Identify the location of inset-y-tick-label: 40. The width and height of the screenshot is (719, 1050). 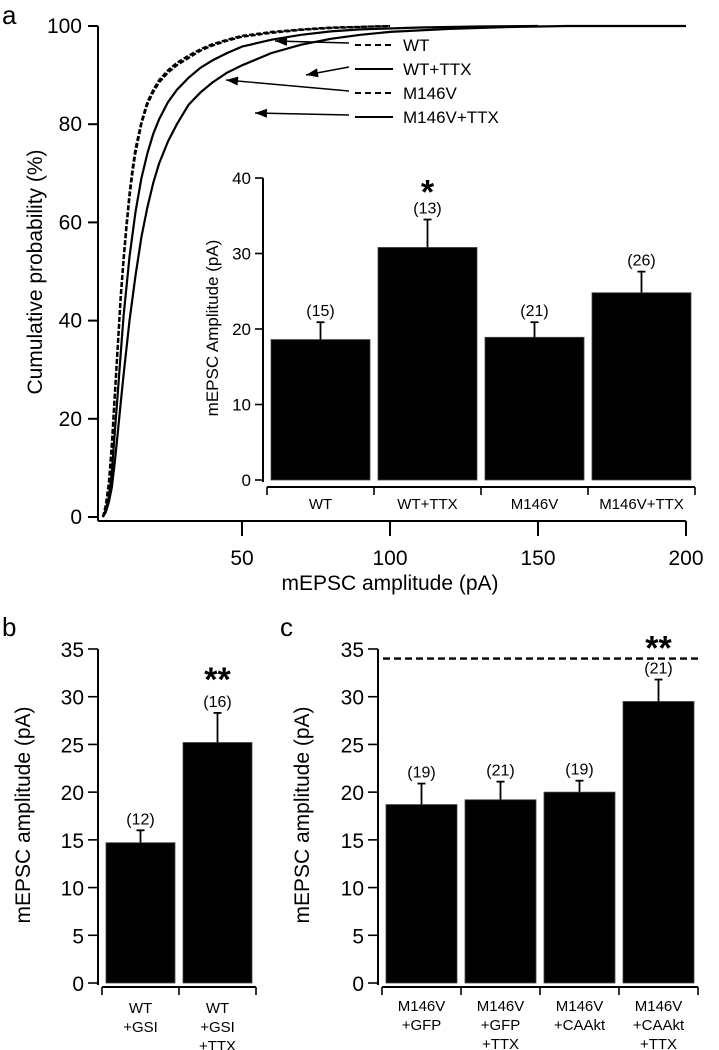
(241, 178).